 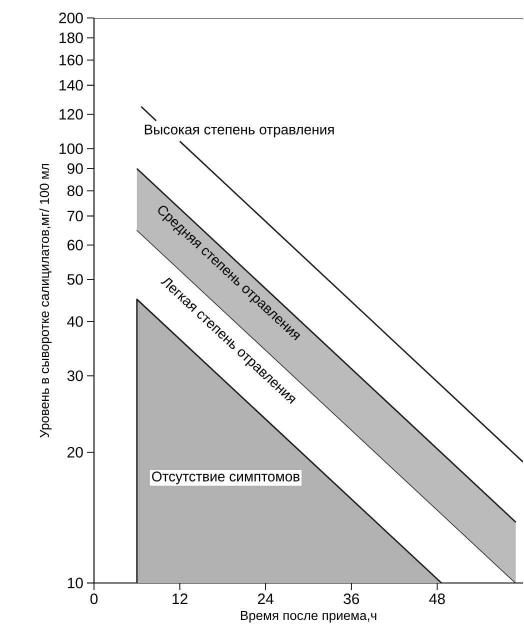 I want to click on y-tick-label: 10, so click(x=76, y=583).